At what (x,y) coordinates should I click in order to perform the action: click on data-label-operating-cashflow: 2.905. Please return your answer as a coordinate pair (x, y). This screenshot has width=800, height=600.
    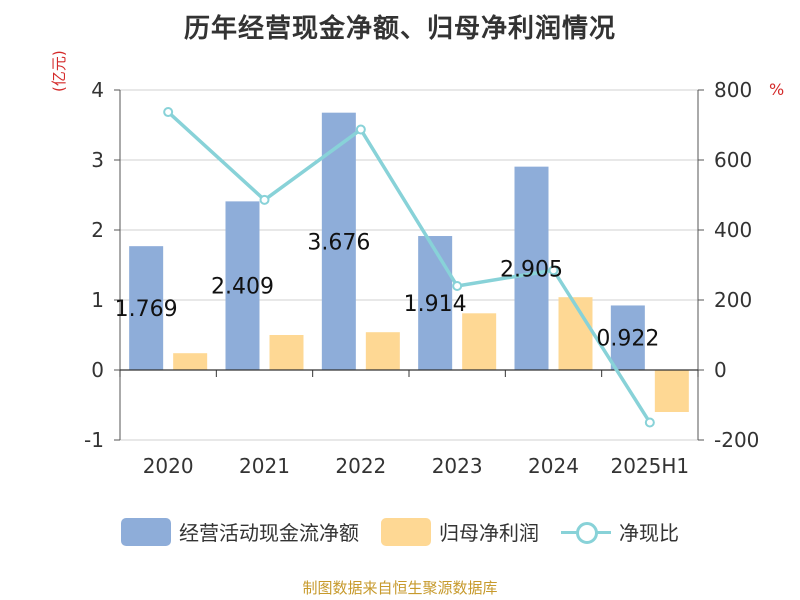
    Looking at the image, I should click on (531, 269).